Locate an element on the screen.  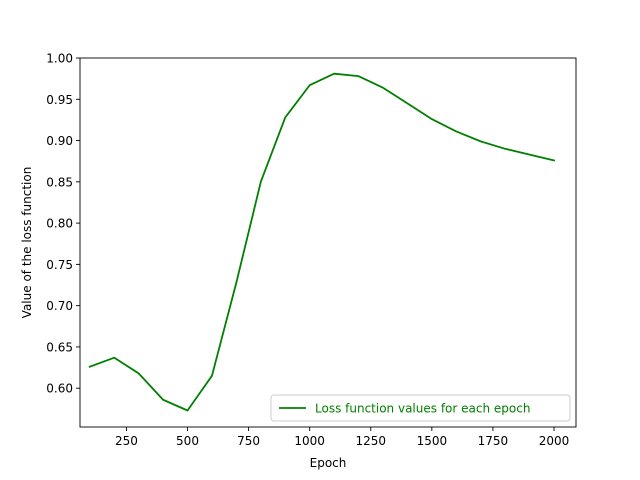
x-tick-label: 1000 is located at coordinates (309, 441).